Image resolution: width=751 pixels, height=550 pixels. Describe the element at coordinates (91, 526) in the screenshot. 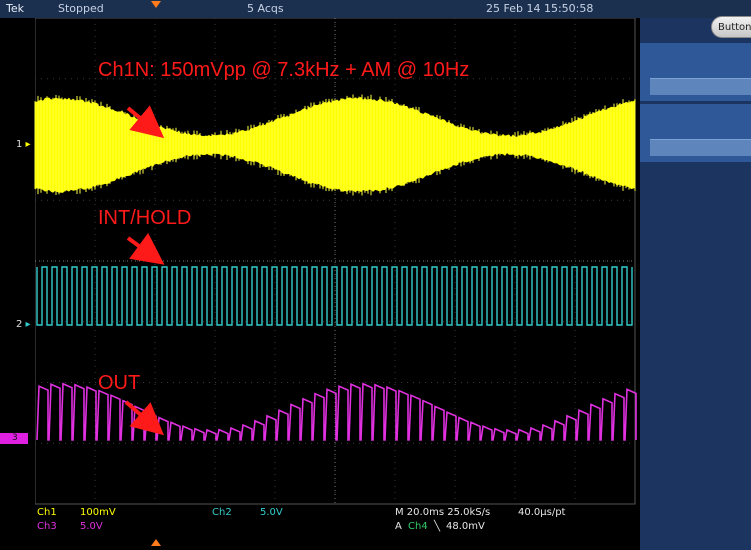

I see `ch3-scale: 5.0V` at that location.